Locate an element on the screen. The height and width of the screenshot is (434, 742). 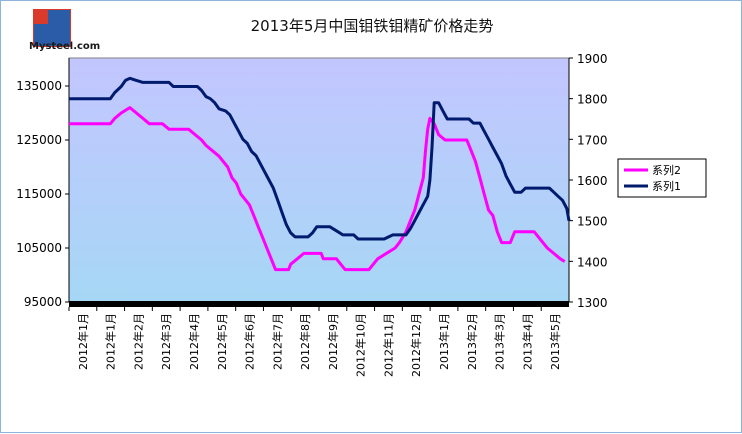
x-tick-label: 2013年3月 is located at coordinates (500, 341).